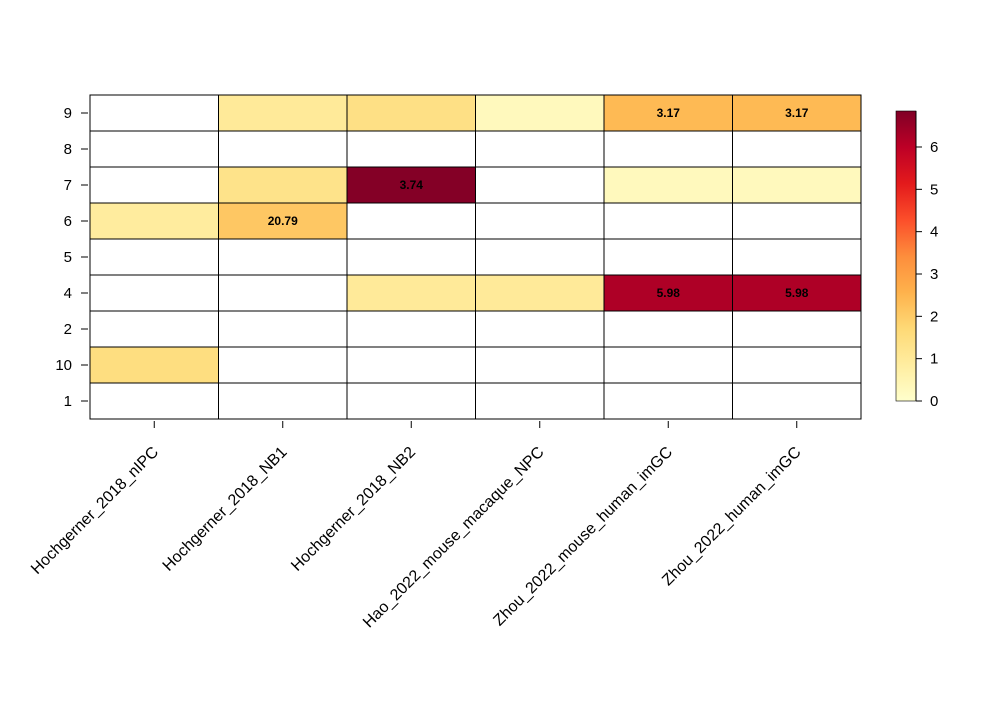  I want to click on row-tick-label: 5, so click(68, 257).